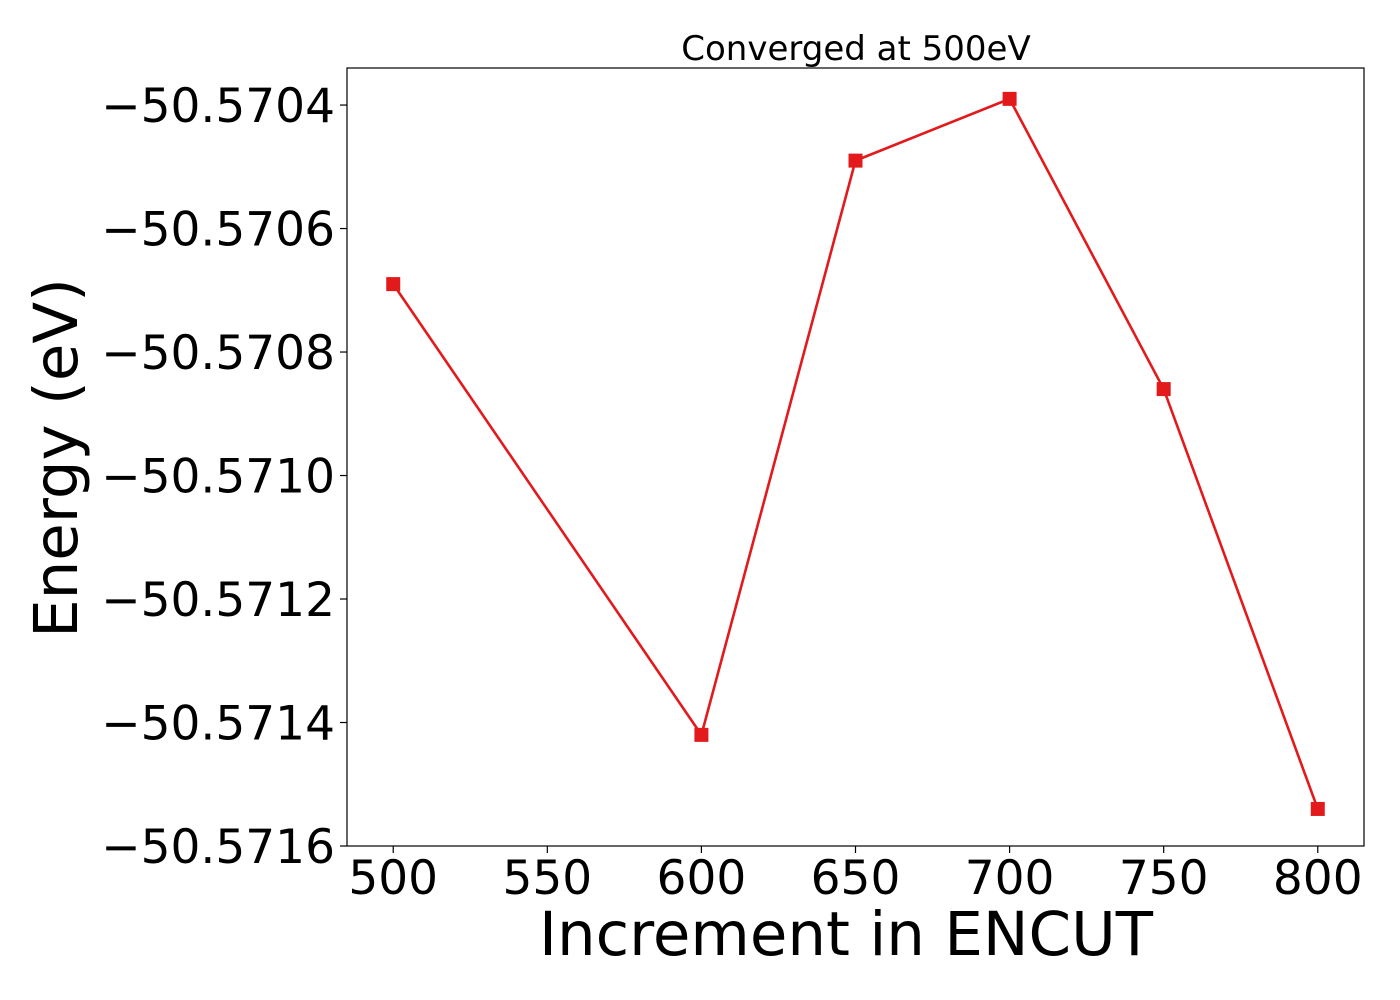 This screenshot has height=1000, width=1400. I want to click on x-axis-ticks: 500 550 600 650 700 750 800, so click(855, 876).